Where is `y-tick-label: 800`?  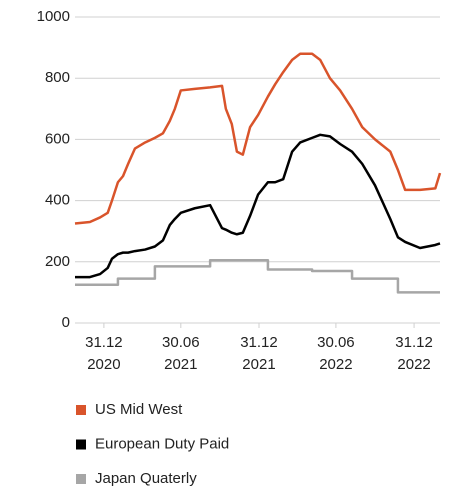 y-tick-label: 800 is located at coordinates (57, 77).